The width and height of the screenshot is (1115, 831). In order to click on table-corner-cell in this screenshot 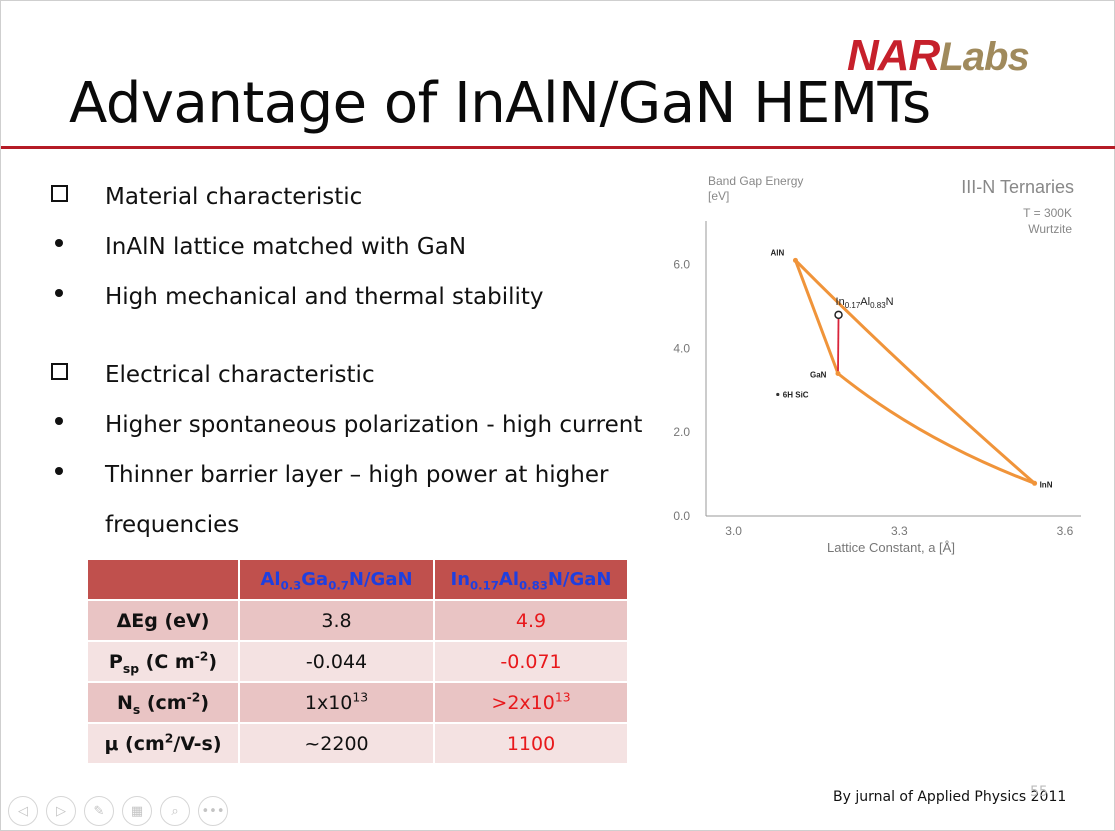, I will do `click(163, 579)`.